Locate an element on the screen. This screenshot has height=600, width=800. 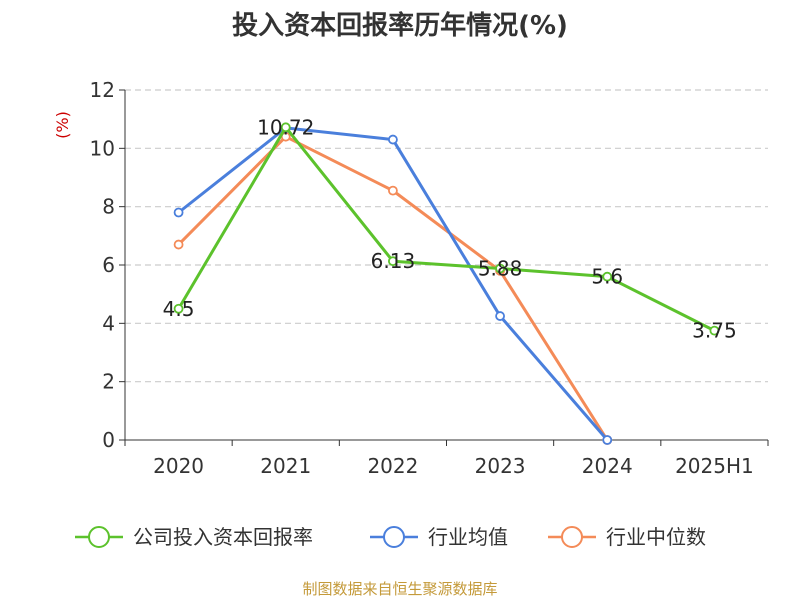
y-tick-label: 10 is located at coordinates (102, 148).